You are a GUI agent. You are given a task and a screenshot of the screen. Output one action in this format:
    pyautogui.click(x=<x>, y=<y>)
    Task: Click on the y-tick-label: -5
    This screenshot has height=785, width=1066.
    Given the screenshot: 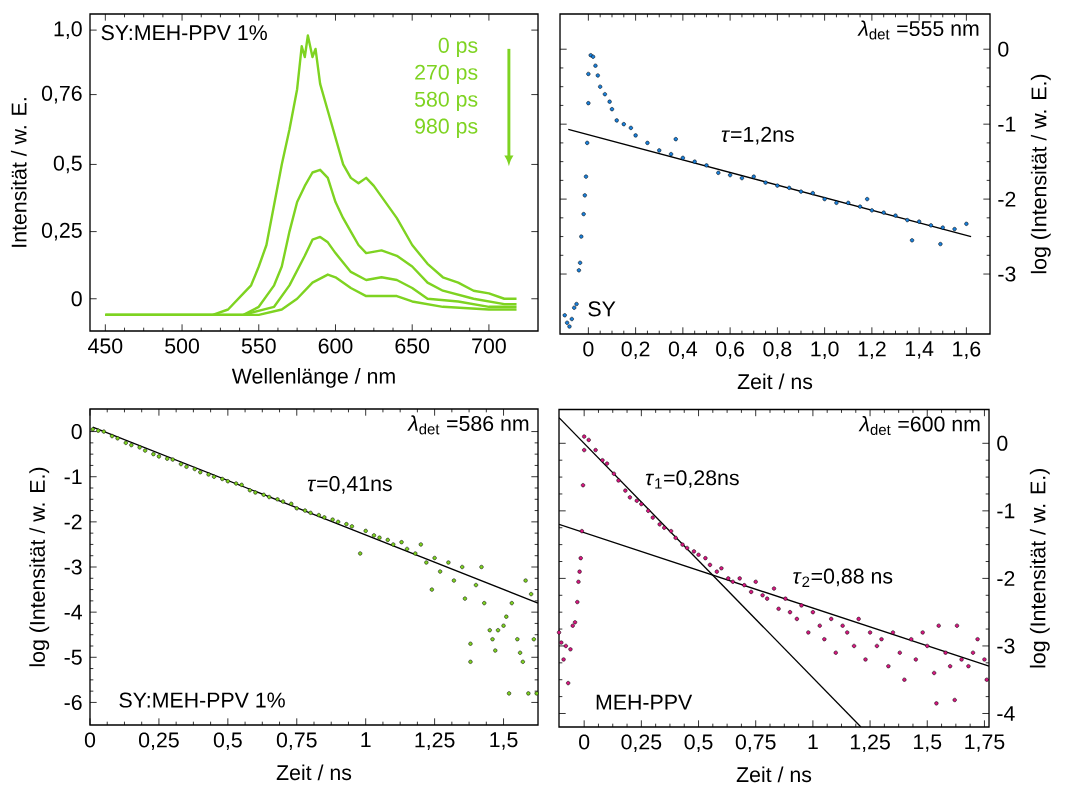 What is the action you would take?
    pyautogui.click(x=73, y=657)
    